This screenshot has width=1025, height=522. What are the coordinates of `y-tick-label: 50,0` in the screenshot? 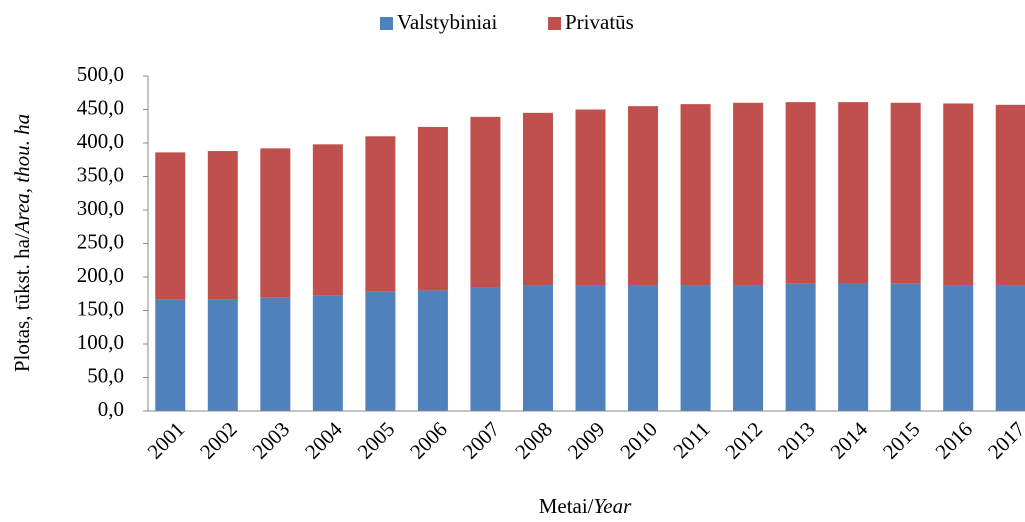 It's located at (105, 375).